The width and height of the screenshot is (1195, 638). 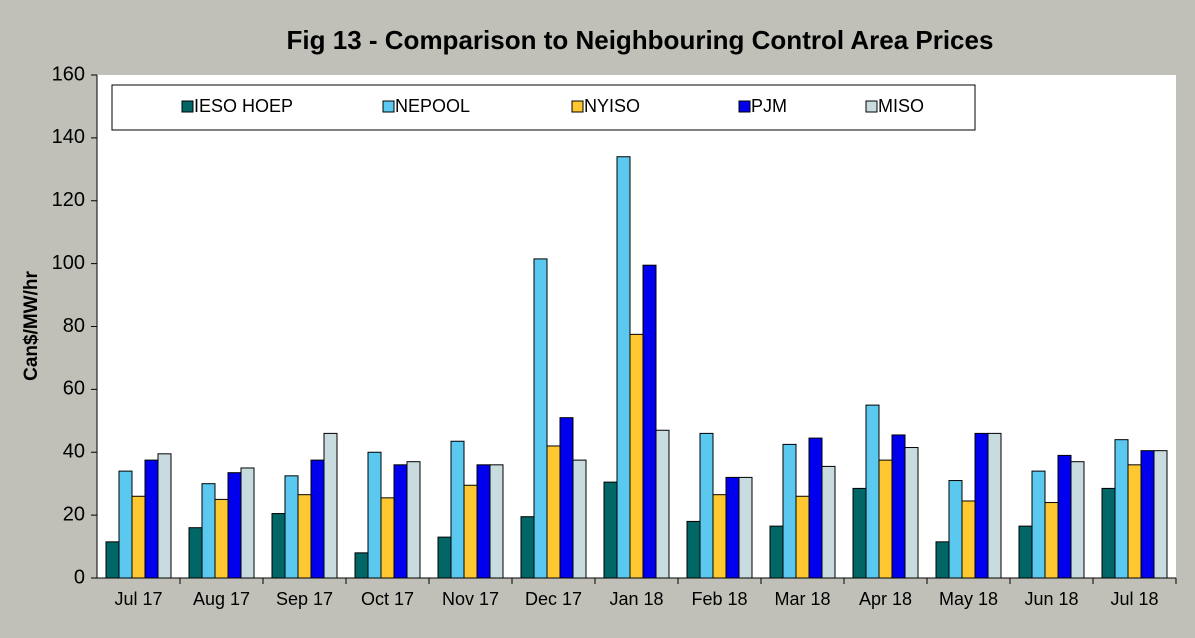 What do you see at coordinates (304, 599) in the screenshot?
I see `x-tick-label: Sep 17` at bounding box center [304, 599].